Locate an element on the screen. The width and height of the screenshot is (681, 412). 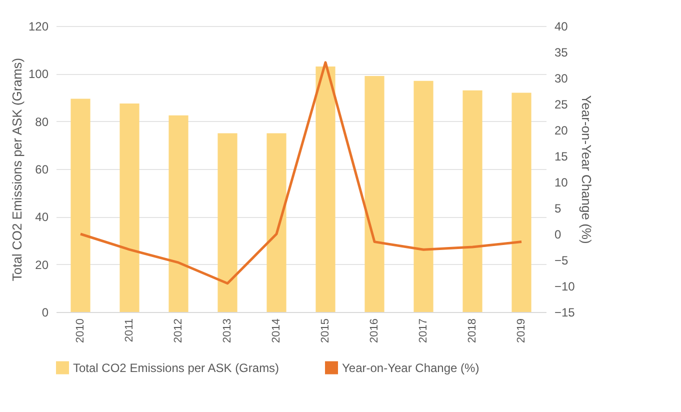
x-tick-label: 2016 is located at coordinates (374, 330).